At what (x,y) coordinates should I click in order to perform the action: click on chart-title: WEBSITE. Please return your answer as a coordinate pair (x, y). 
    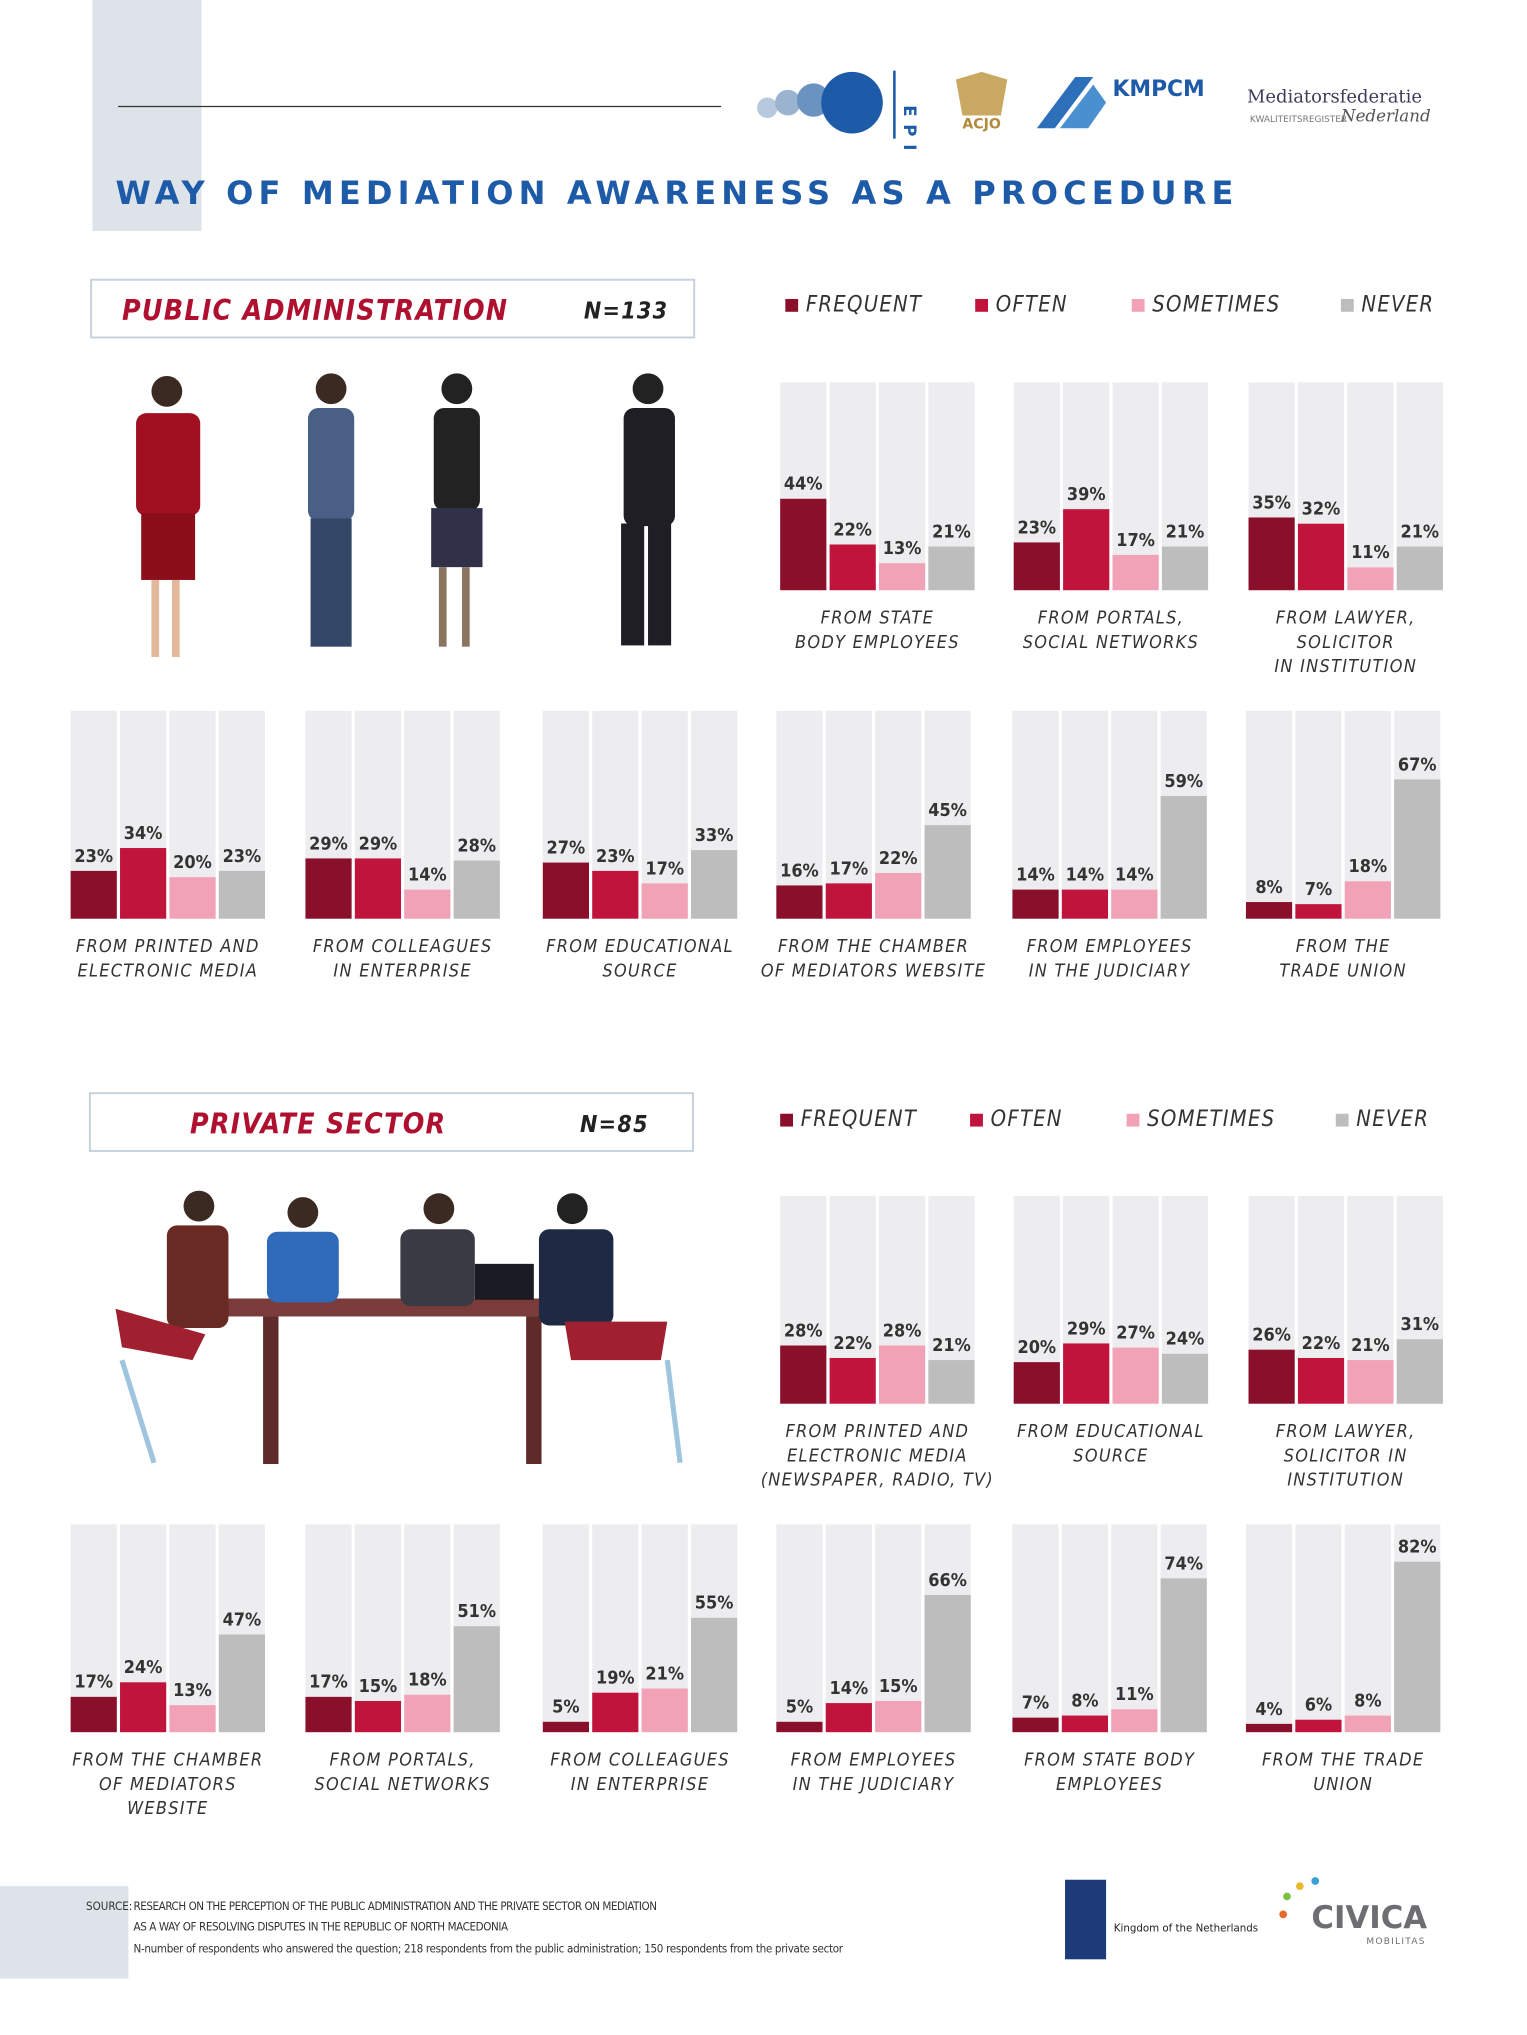
    Looking at the image, I should click on (167, 1808).